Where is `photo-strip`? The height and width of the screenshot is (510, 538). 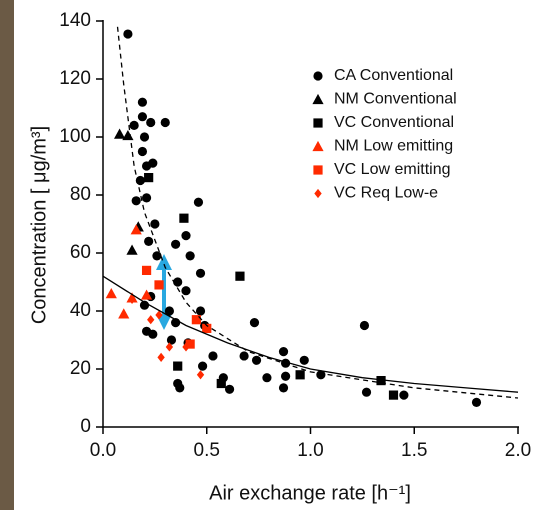 photo-strip is located at coordinates (7, 255).